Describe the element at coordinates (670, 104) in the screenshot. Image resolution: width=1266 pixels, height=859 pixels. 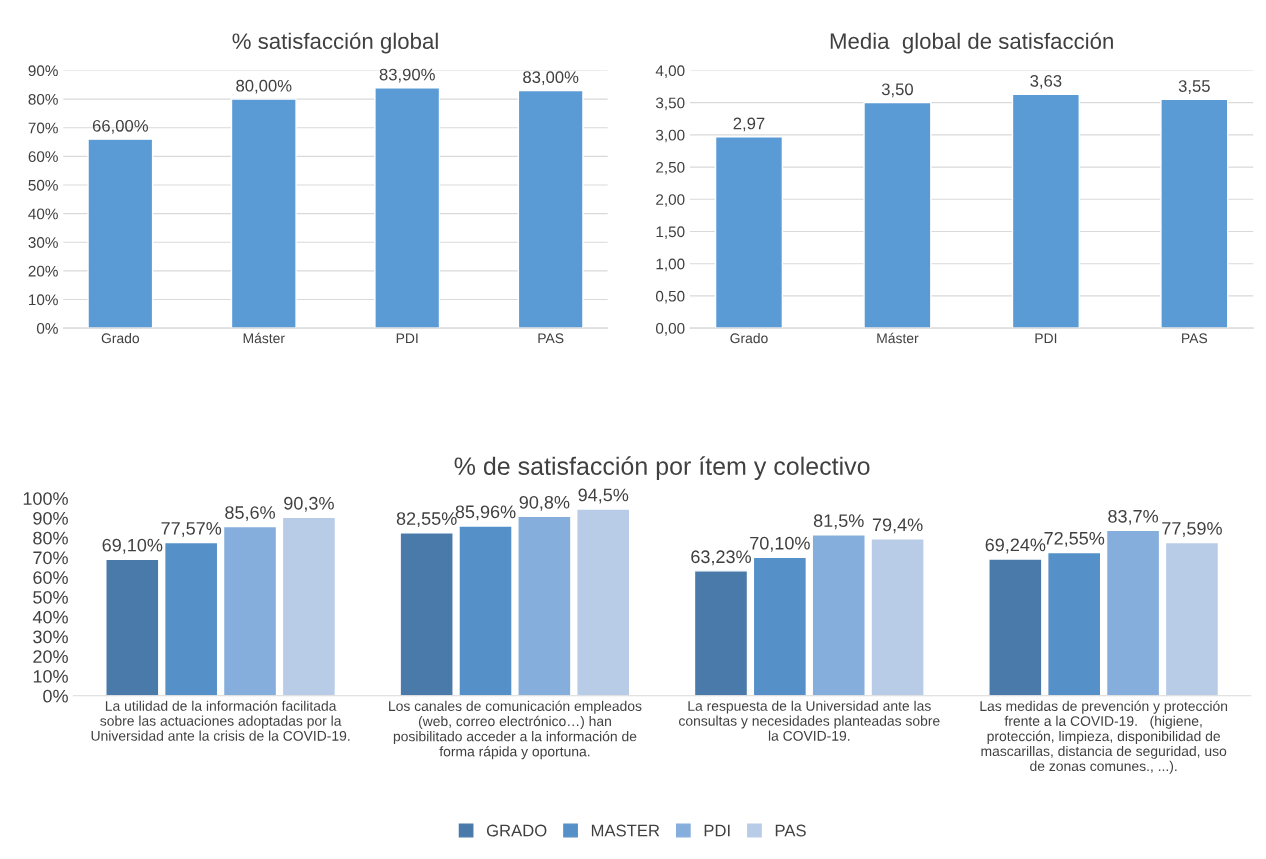
I see `y-tick-label: 3,50` at that location.